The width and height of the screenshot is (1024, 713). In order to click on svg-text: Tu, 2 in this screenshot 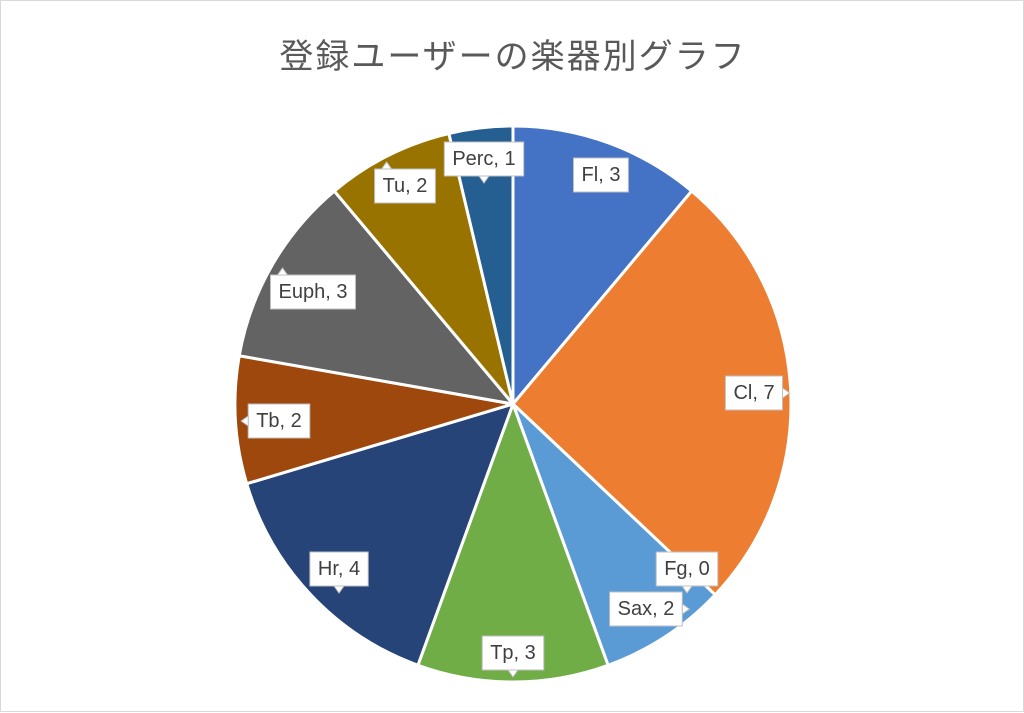, I will do `click(405, 186)`.